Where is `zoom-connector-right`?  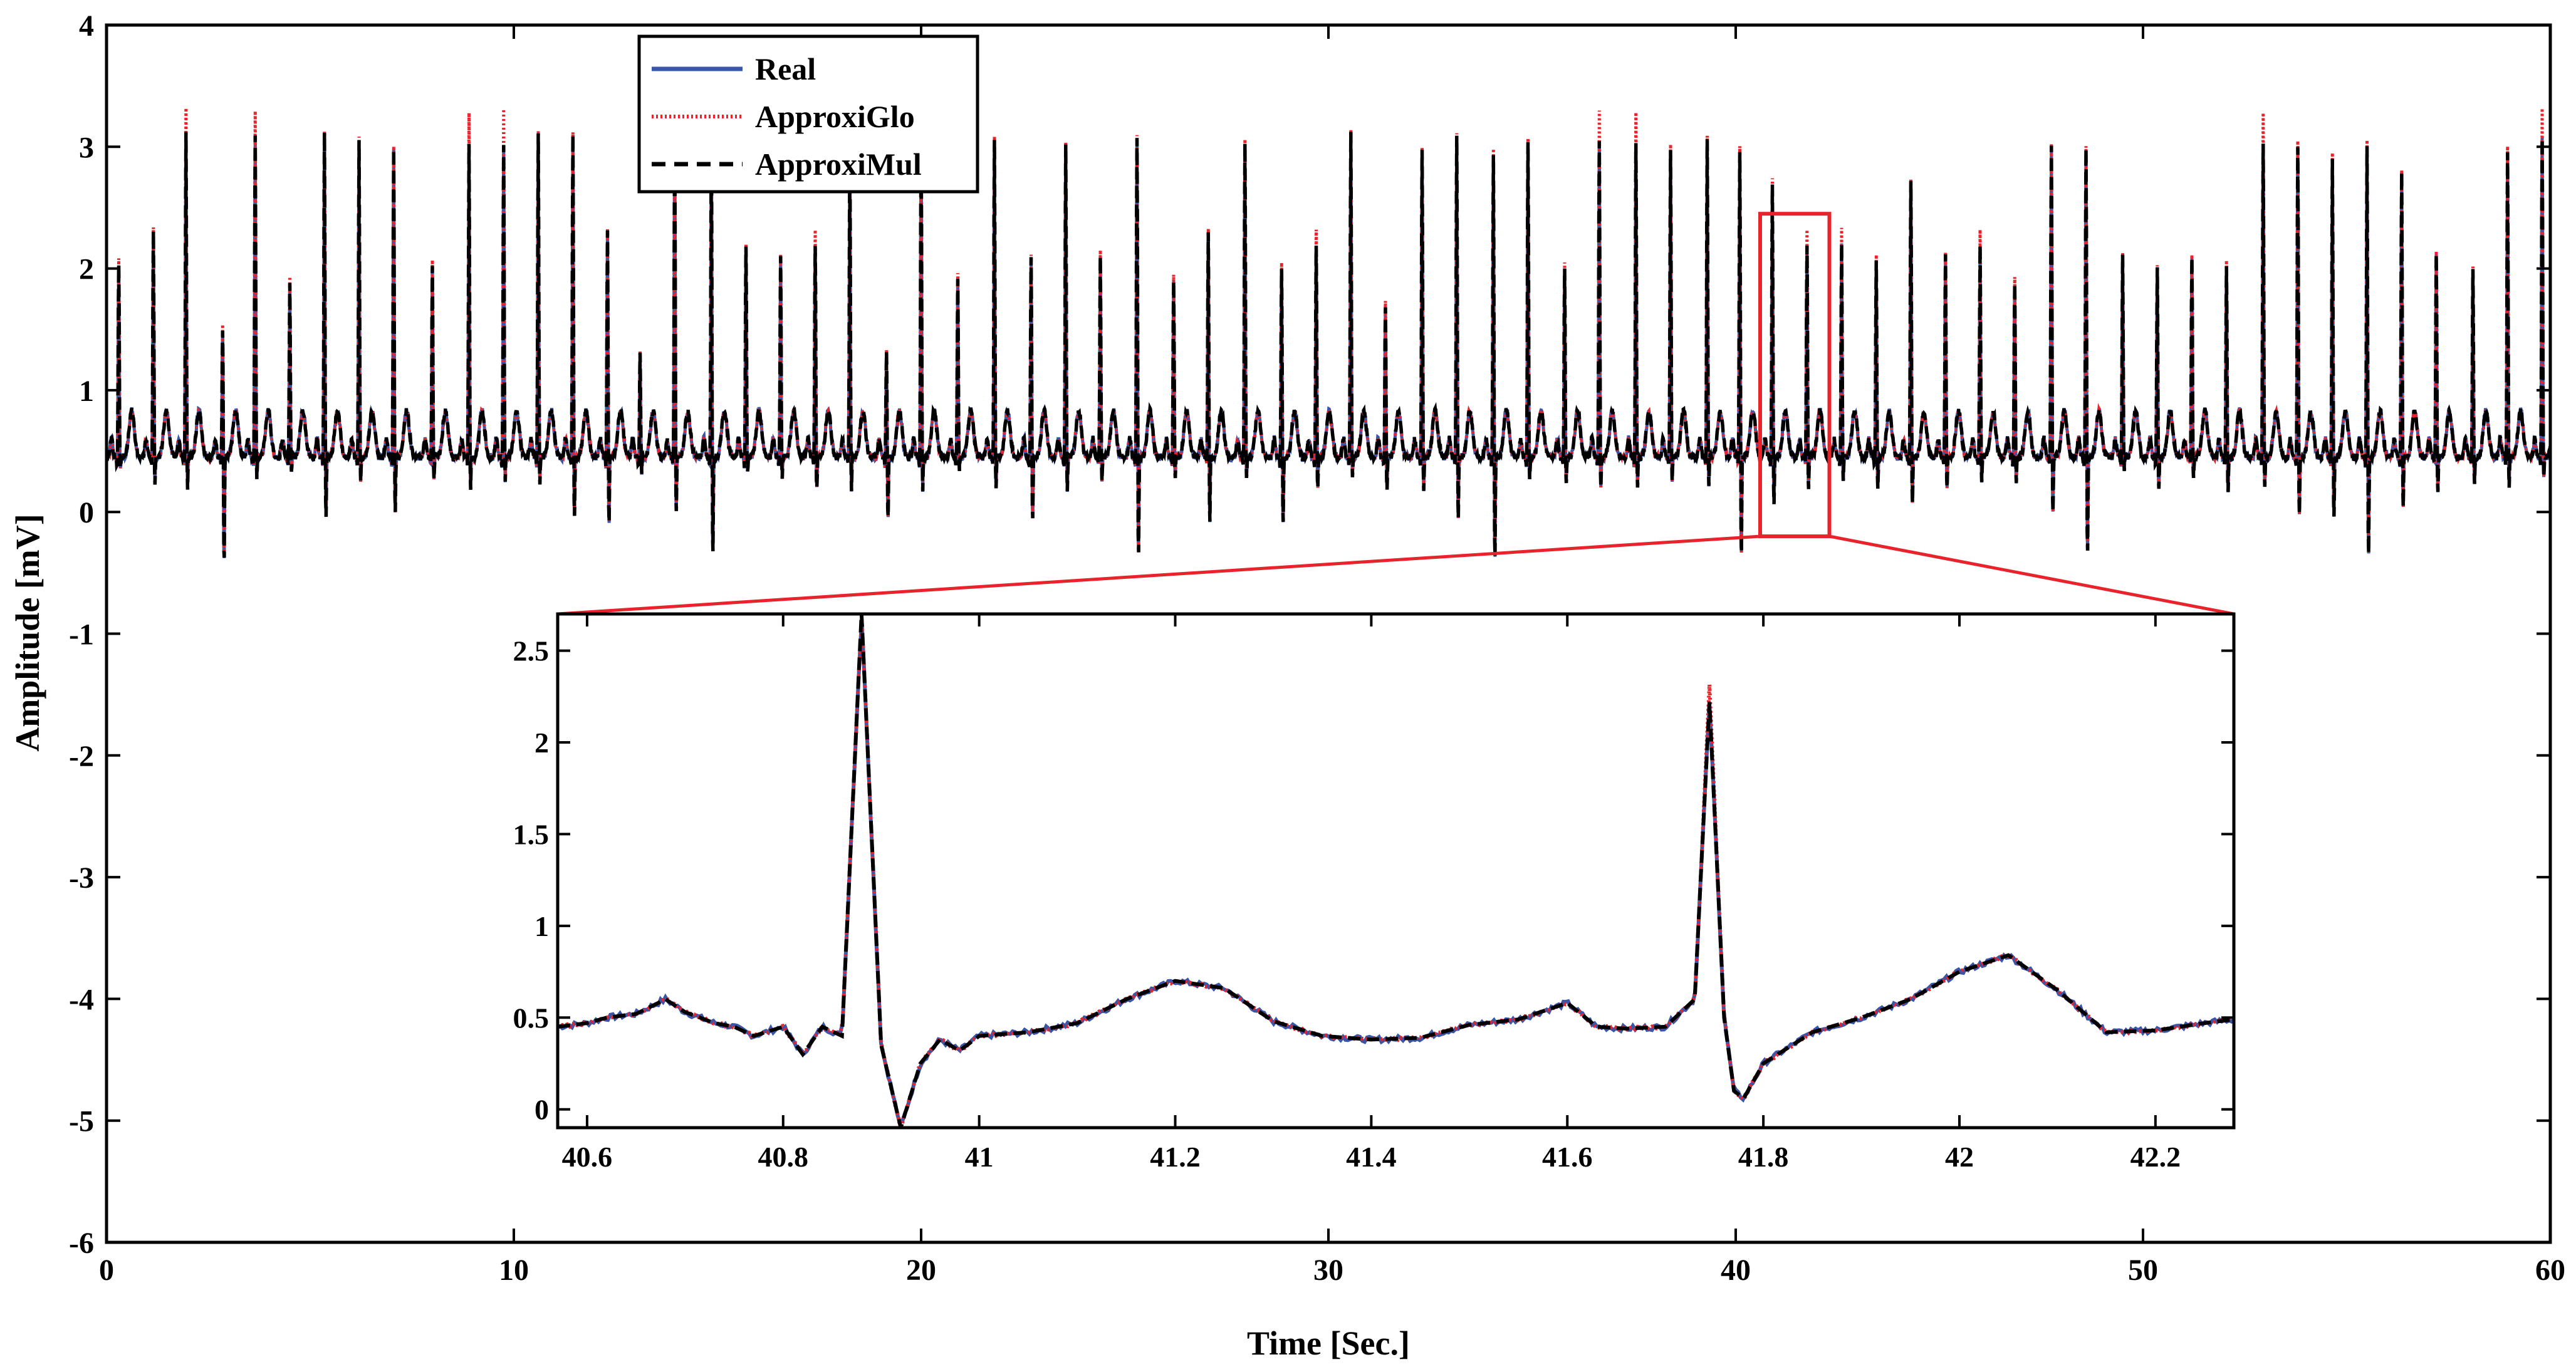
zoom-connector-right is located at coordinates (2031, 575).